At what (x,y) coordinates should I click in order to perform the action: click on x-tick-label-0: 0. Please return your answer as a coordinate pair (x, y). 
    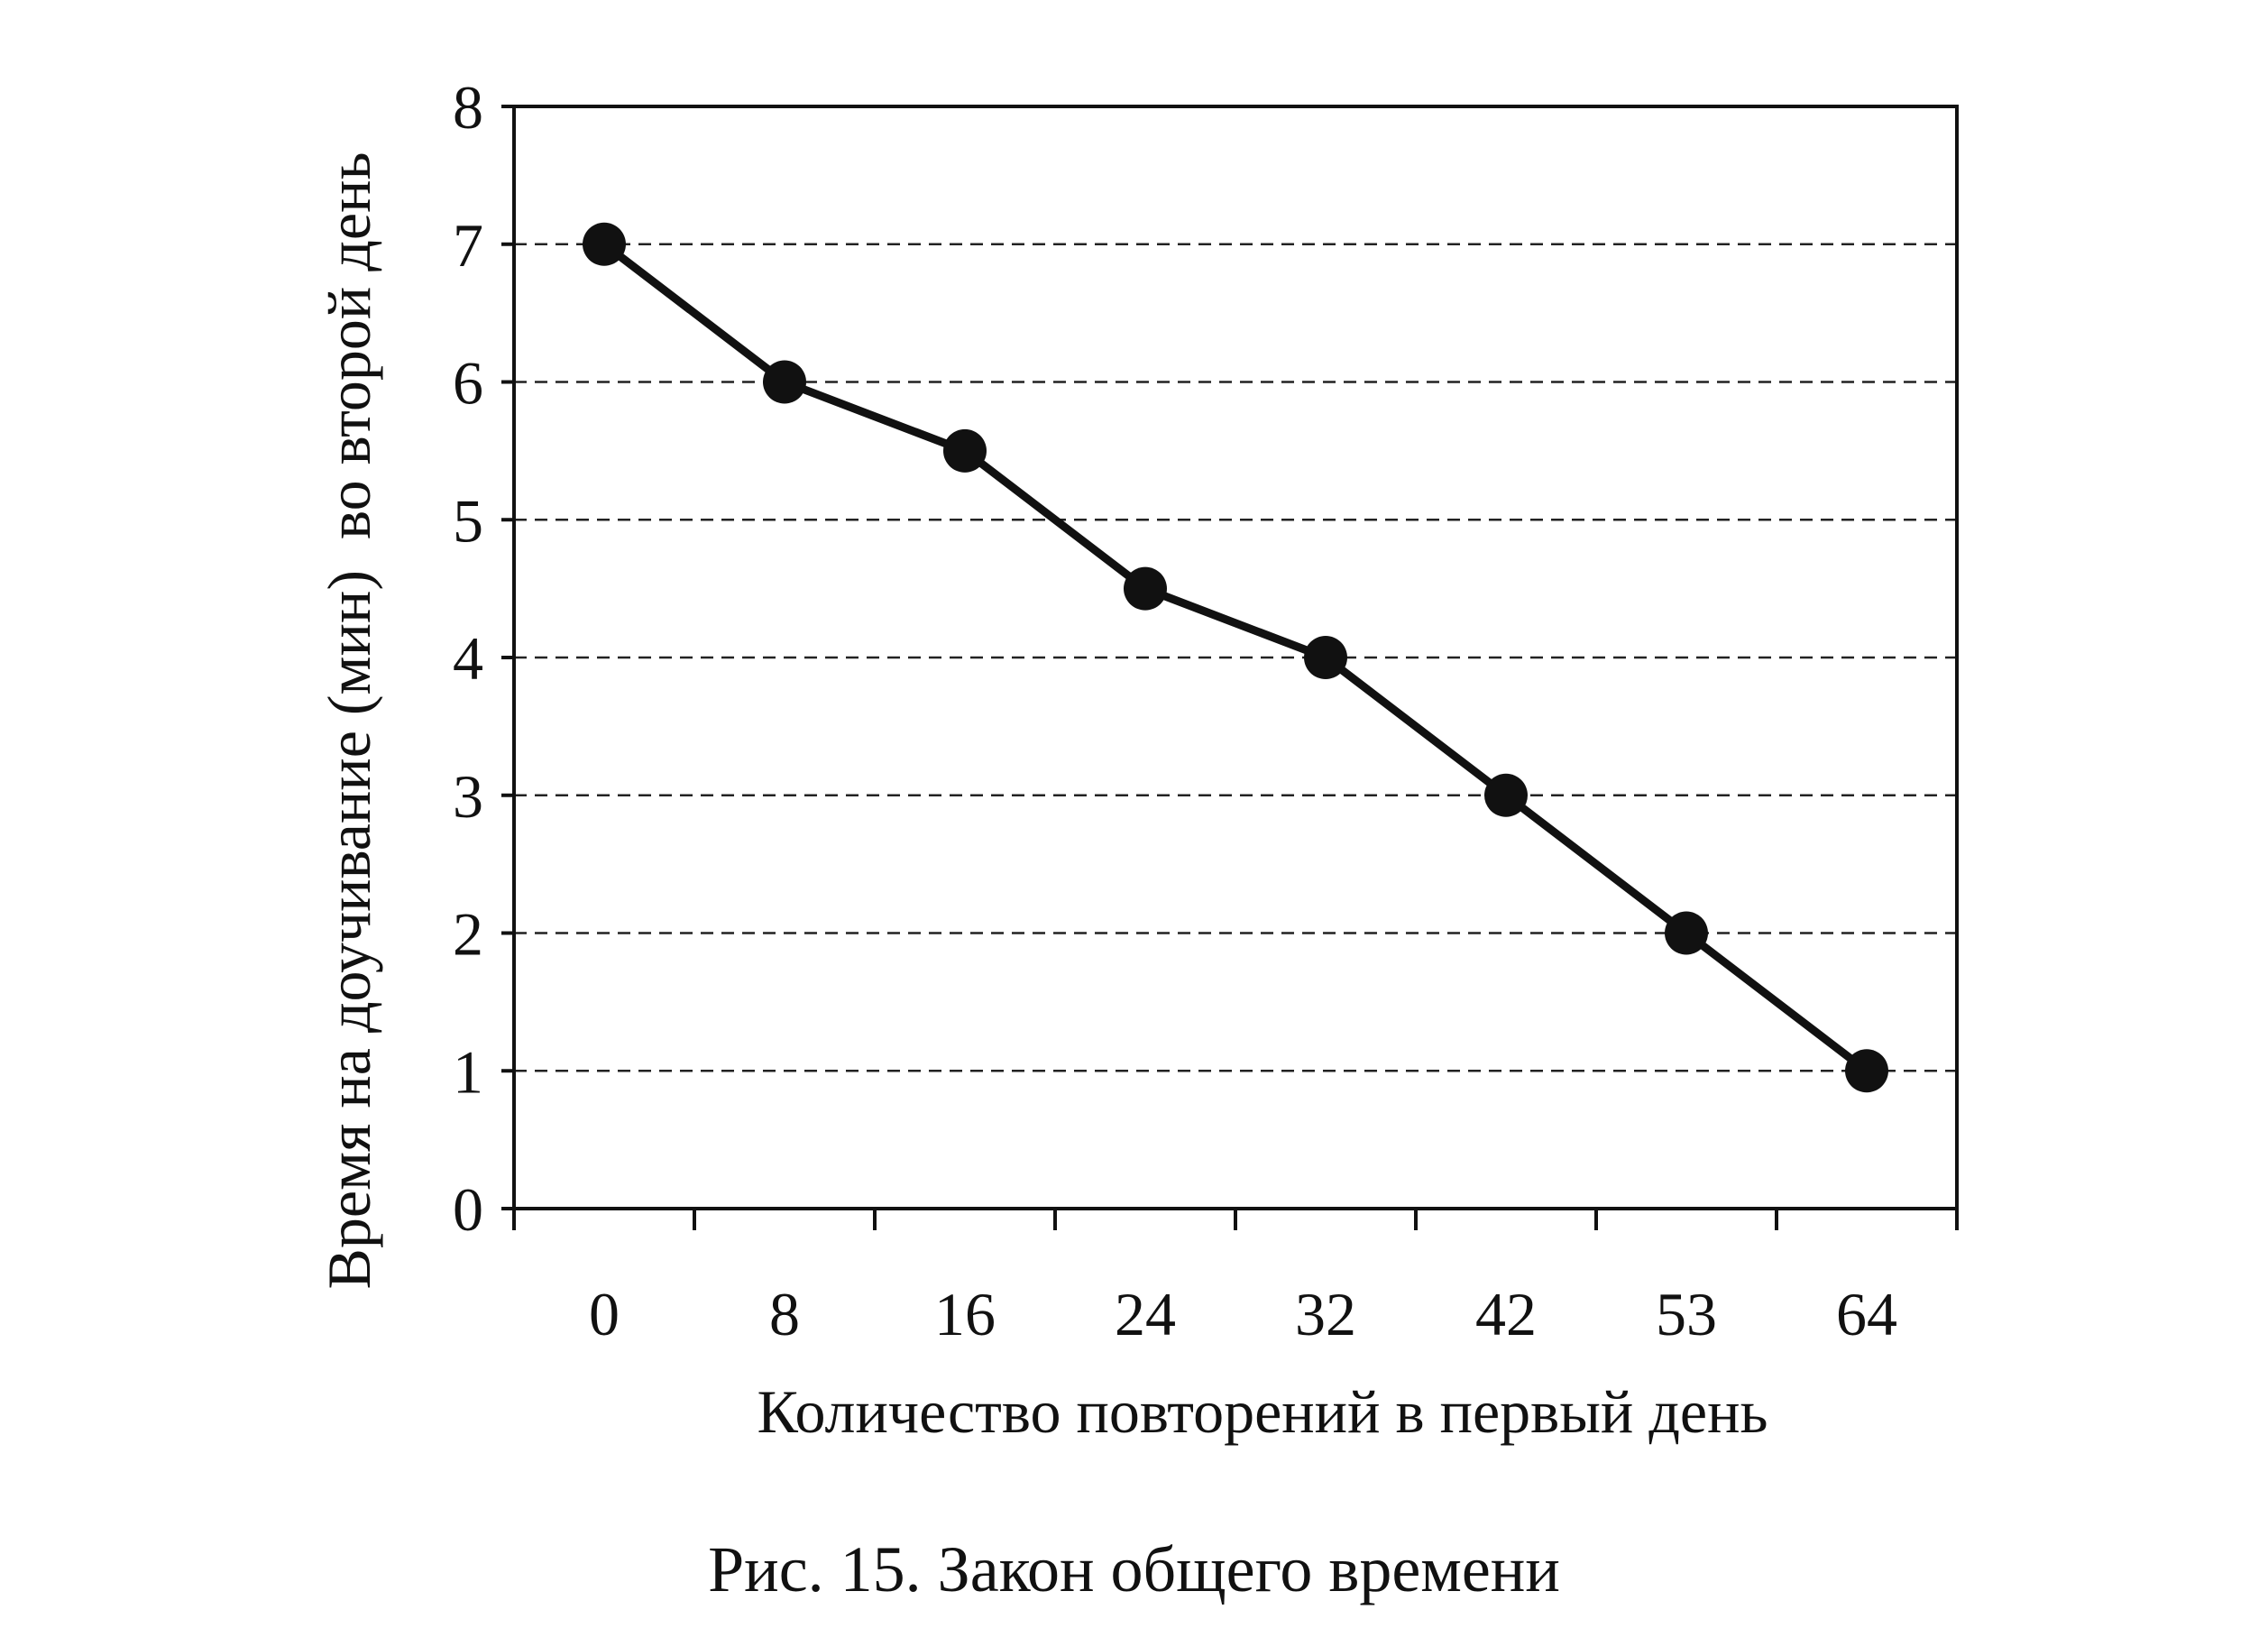
    Looking at the image, I should click on (604, 1314).